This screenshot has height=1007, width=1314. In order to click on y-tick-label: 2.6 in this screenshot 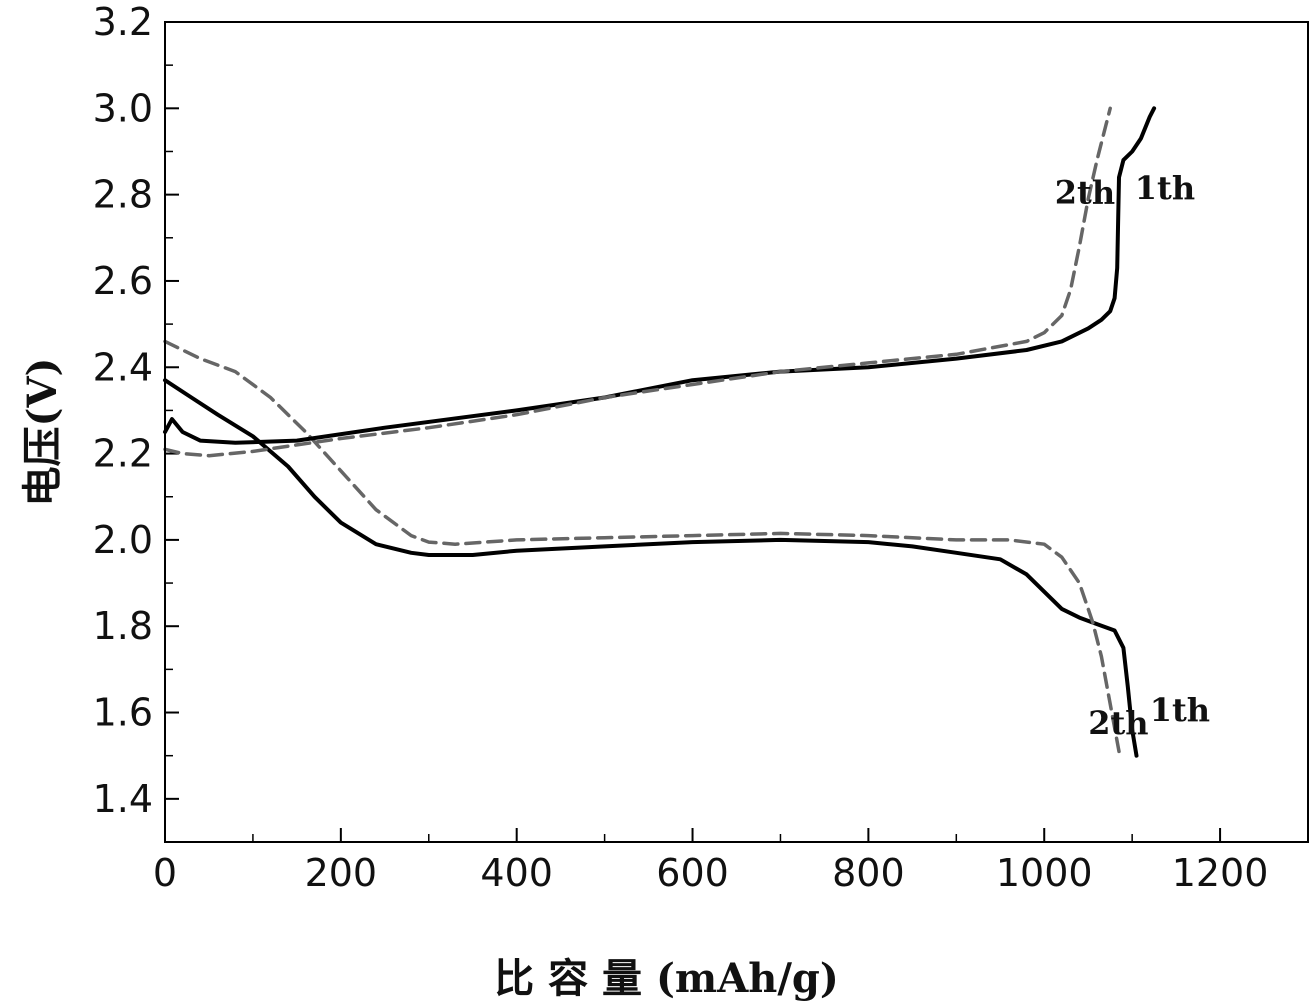, I will do `click(123, 281)`.